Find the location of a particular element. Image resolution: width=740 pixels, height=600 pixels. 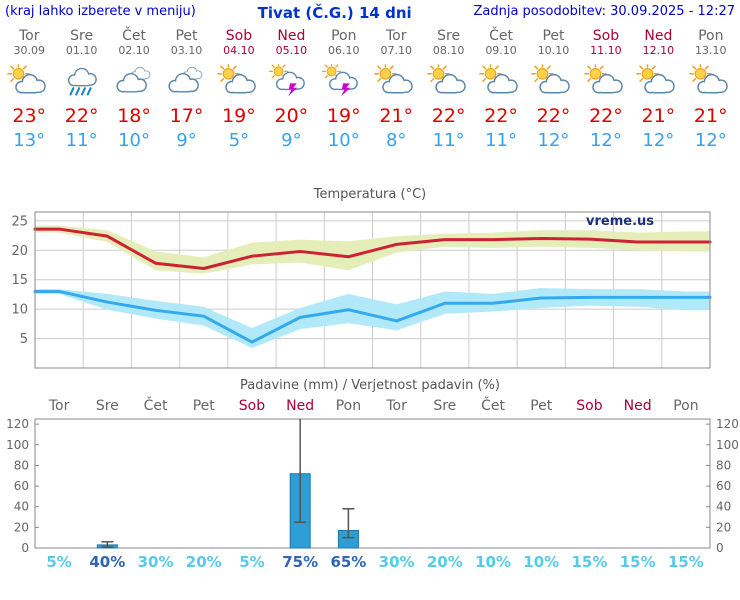

svg-text: 5 is located at coordinates (24, 339).